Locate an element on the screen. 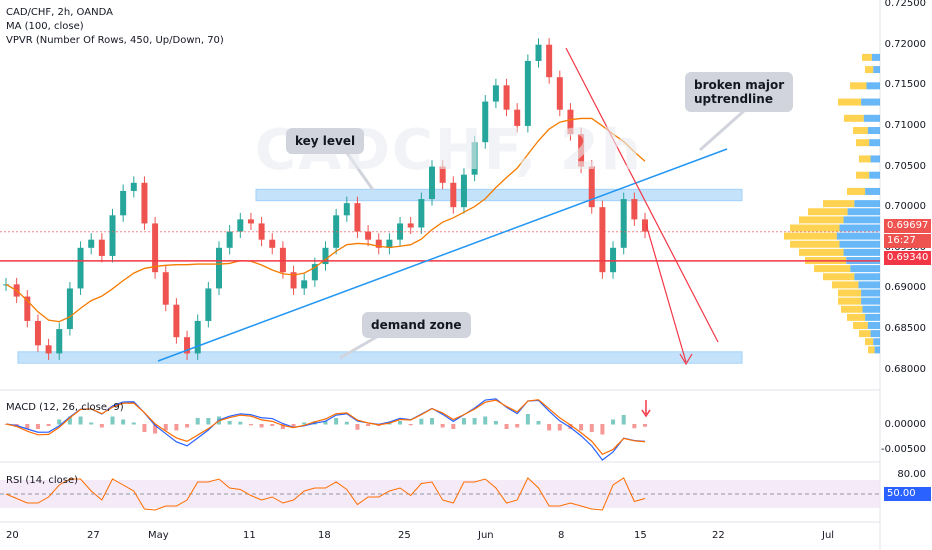 The image size is (932, 550). rsi-line is located at coordinates (325, 494).